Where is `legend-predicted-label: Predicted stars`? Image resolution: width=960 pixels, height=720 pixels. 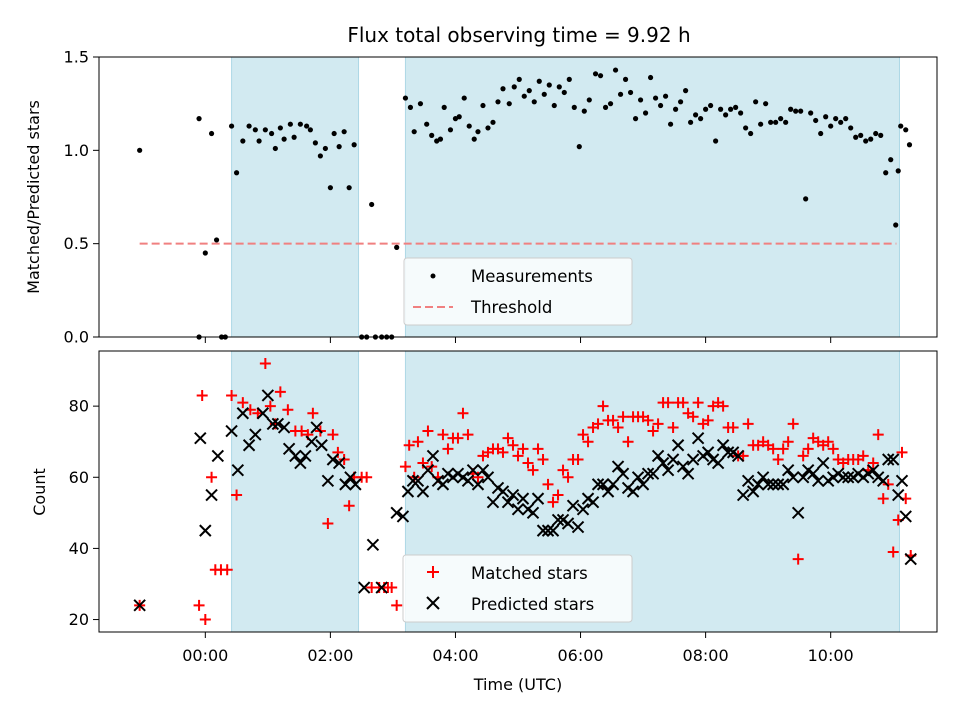 legend-predicted-label: Predicted stars is located at coordinates (532, 604).